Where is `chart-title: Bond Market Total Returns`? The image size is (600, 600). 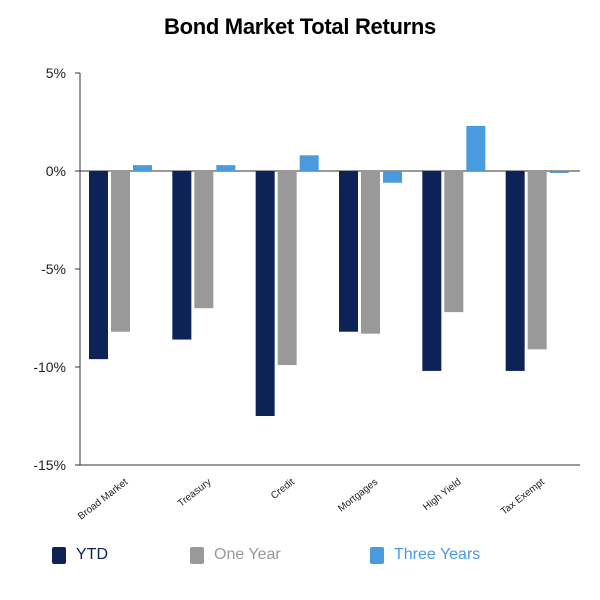
chart-title: Bond Market Total Returns is located at coordinates (299, 26).